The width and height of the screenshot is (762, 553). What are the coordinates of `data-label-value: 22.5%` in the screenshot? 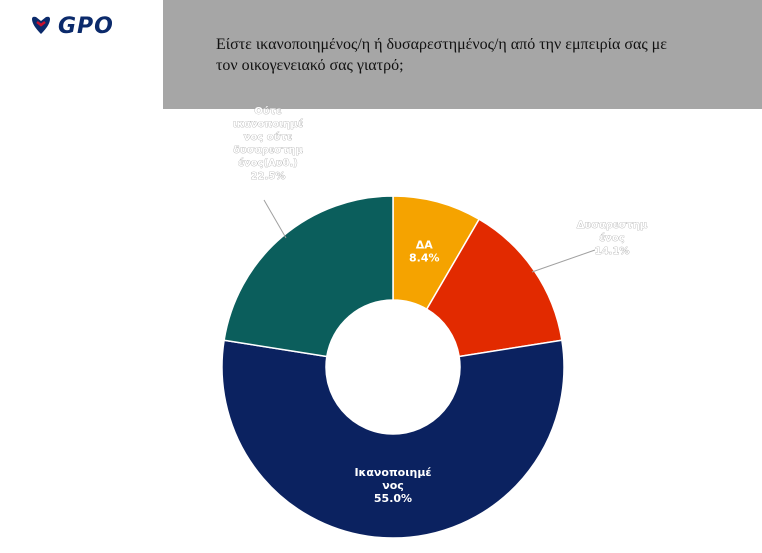 It's located at (268, 176).